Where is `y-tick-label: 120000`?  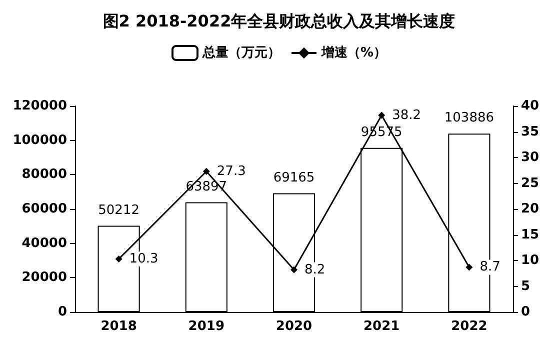
y-tick-label: 120000 is located at coordinates (39, 106).